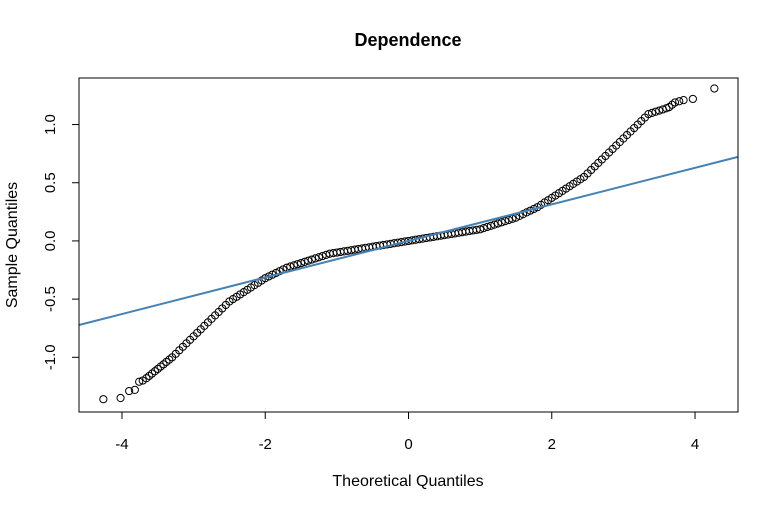 The width and height of the screenshot is (779, 511). I want to click on chart-title: Dependence, so click(407, 40).